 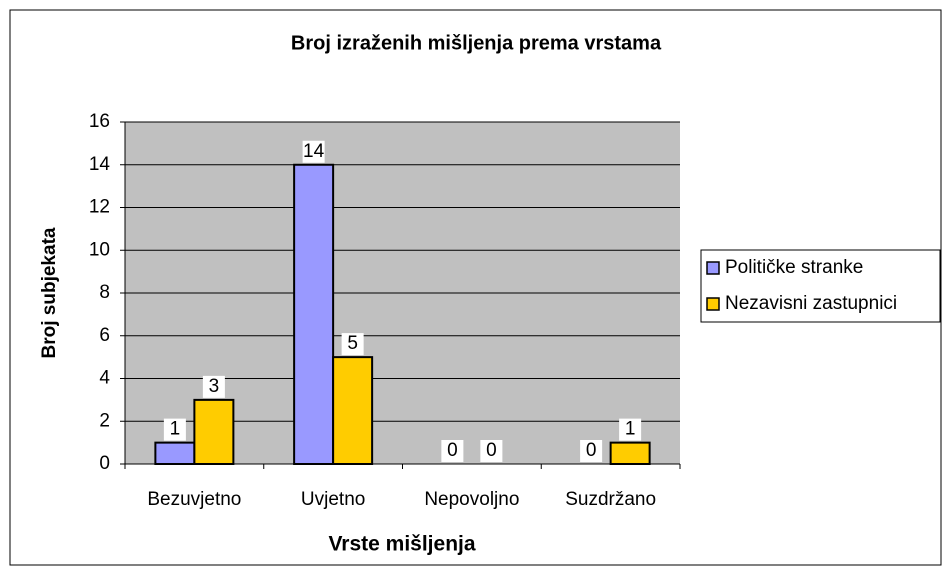 I want to click on chart-title: Broj izraženih mišljenja prema vrstama, so click(x=476, y=43).